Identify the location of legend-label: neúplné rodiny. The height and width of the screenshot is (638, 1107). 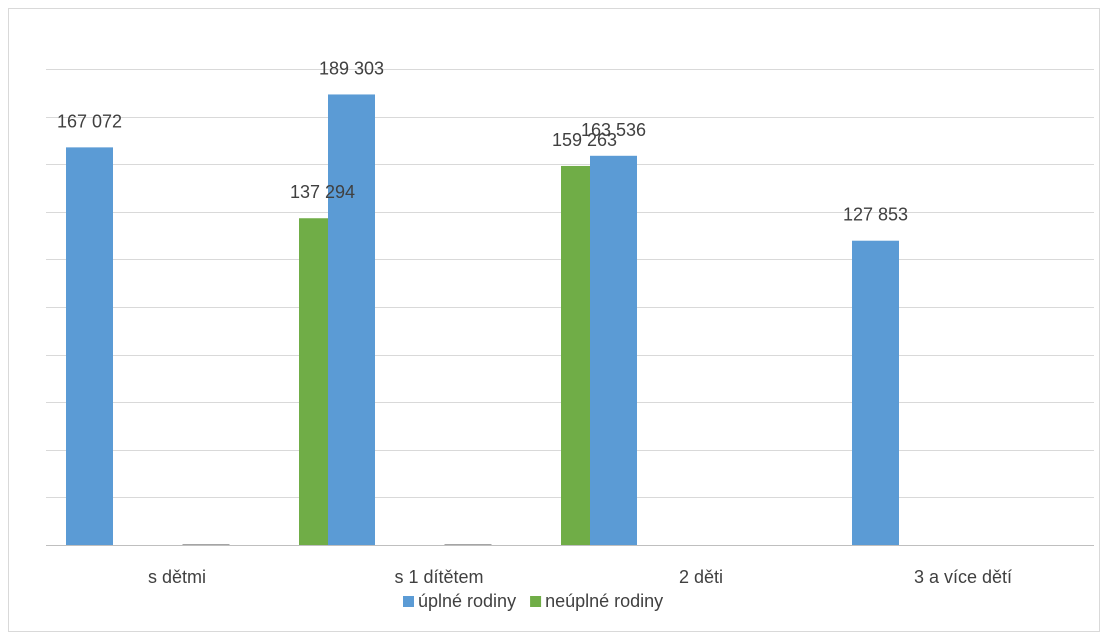
(604, 601).